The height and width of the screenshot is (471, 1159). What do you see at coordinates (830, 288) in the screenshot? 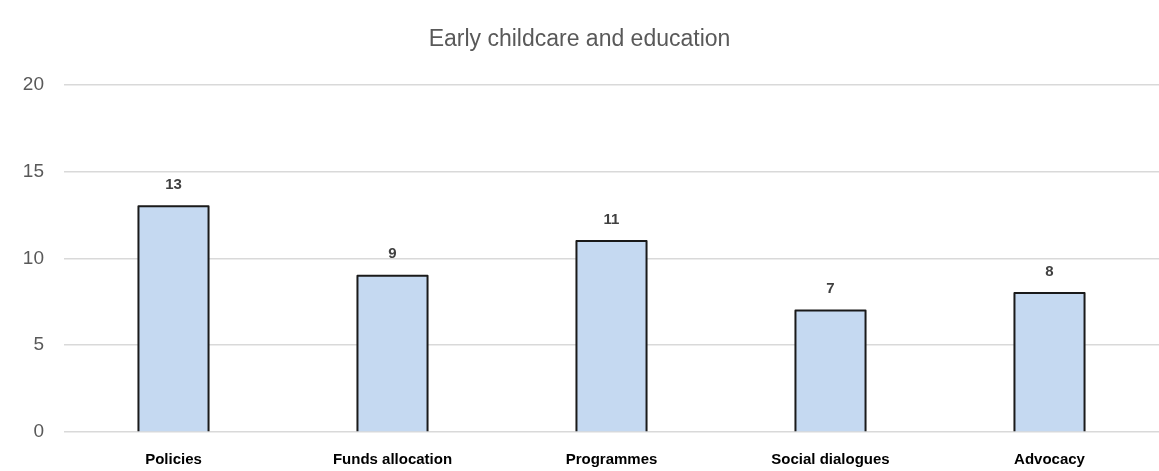
I see `data-label: 7` at bounding box center [830, 288].